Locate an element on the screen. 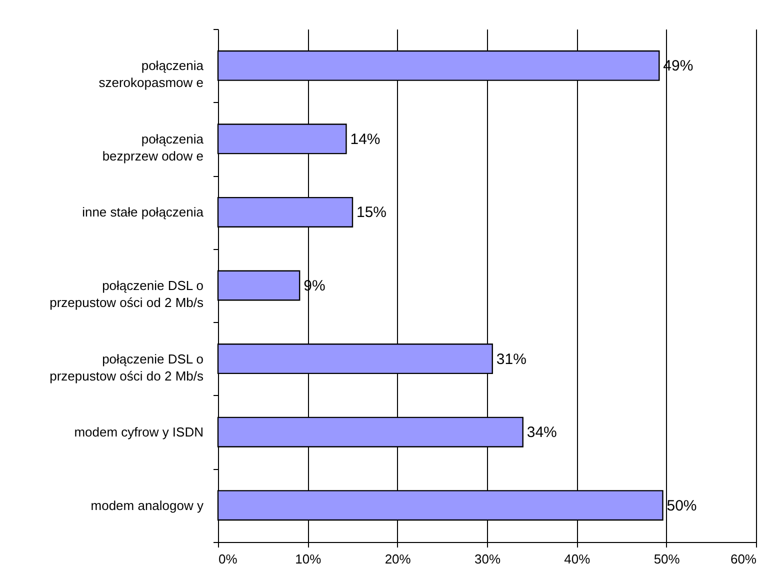 Image resolution: width=774 pixels, height=588 pixels. y-tick-label: połączenia bezprzew odow e is located at coordinates (153, 147).